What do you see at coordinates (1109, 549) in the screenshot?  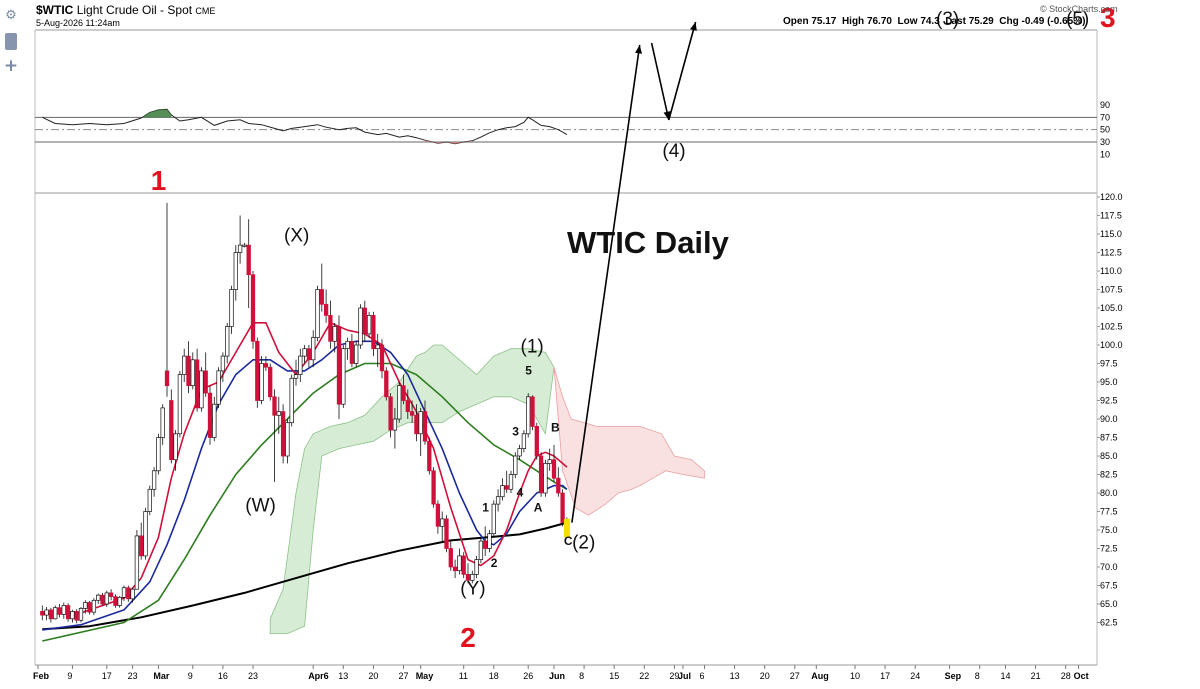 I see `price-tick-label: 72.5` at bounding box center [1109, 549].